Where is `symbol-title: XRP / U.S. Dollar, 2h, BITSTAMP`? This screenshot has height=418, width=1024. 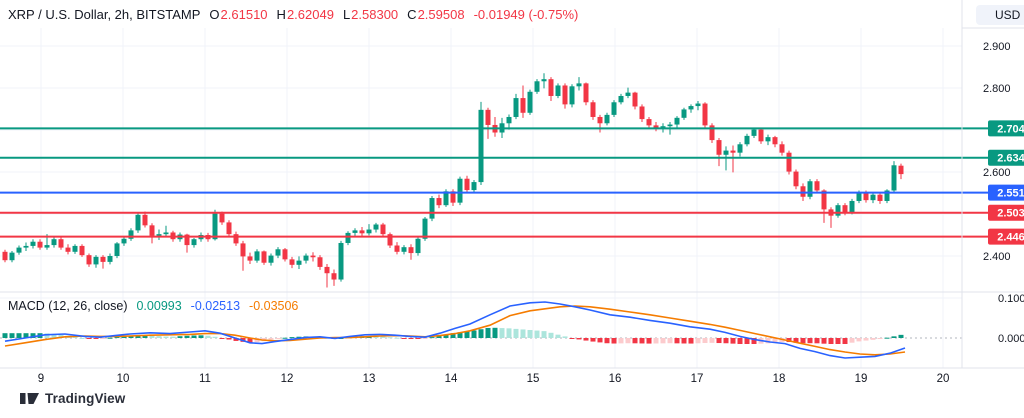
symbol-title: XRP / U.S. Dollar, 2h, BITSTAMP is located at coordinates (104, 14).